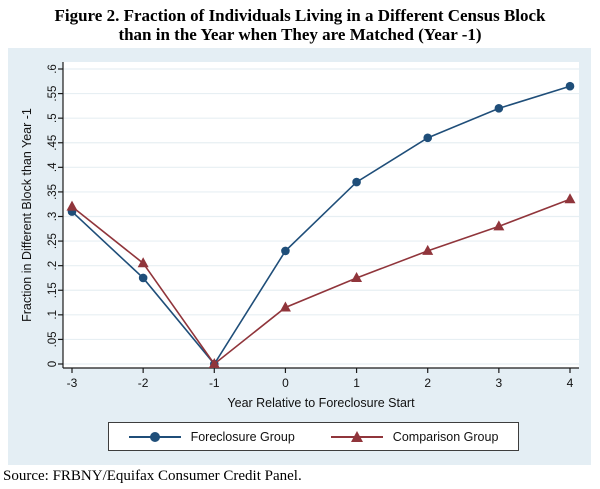 This screenshot has width=600, height=489. I want to click on legend-item-comparison: Comparison Group, so click(414, 436).